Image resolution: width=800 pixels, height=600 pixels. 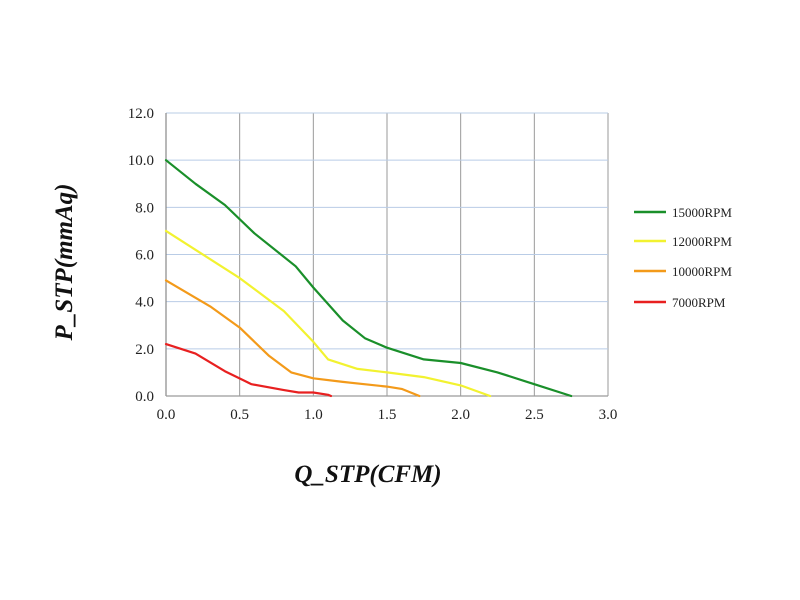 I want to click on x-tick-label: 3.0, so click(x=608, y=415).